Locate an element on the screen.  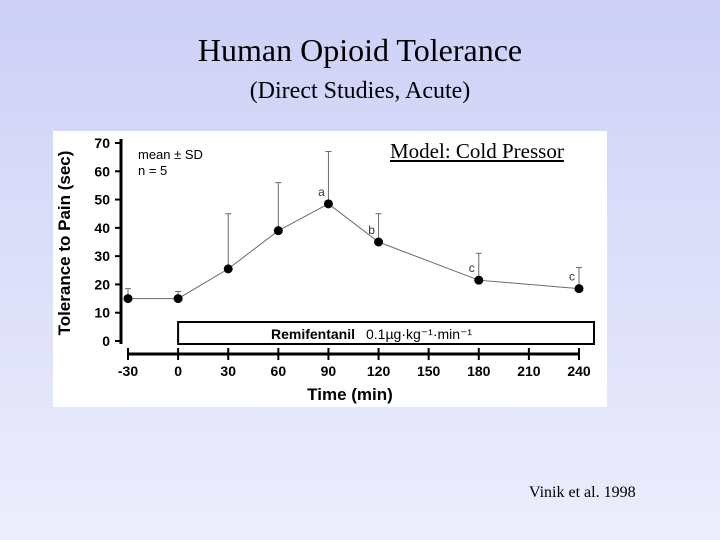
y-axis-label: Tolerance to Pain (sec) is located at coordinates (64, 243).